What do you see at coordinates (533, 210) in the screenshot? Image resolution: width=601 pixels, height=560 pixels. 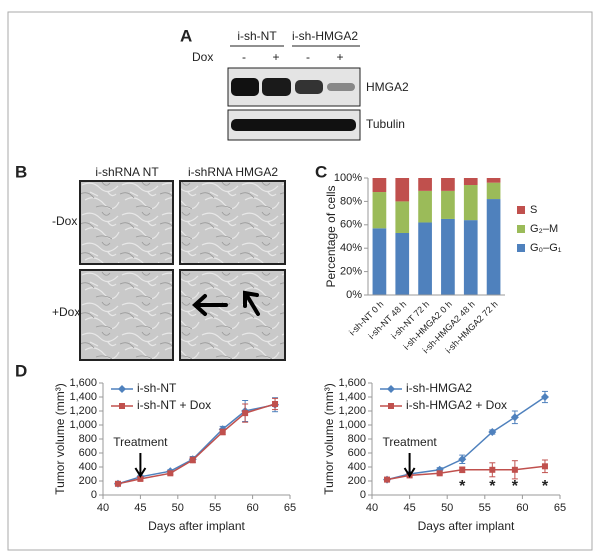 I see `legend-label: S` at bounding box center [533, 210].